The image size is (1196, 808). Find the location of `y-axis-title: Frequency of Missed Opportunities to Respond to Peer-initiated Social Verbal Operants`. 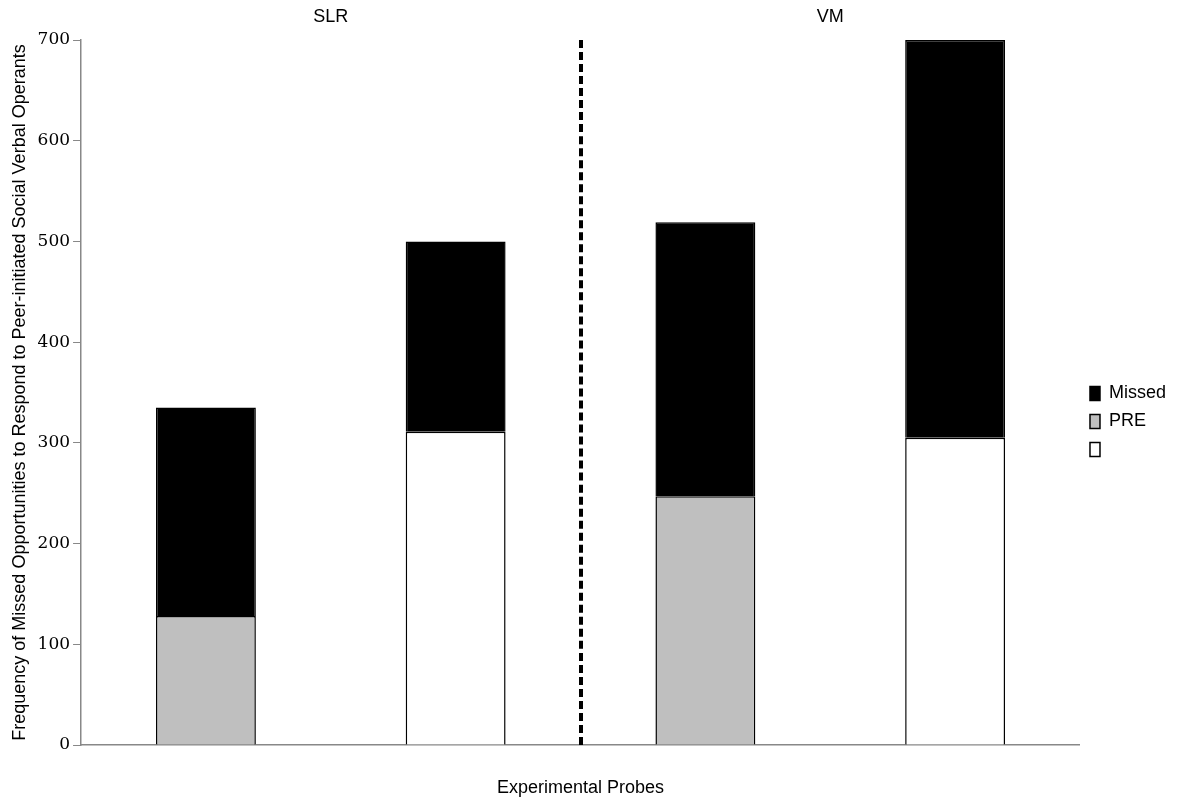

y-axis-title: Frequency of Missed Opportunities to Respond to Peer-initiated Social Verbal Operants is located at coordinates (18, 392).